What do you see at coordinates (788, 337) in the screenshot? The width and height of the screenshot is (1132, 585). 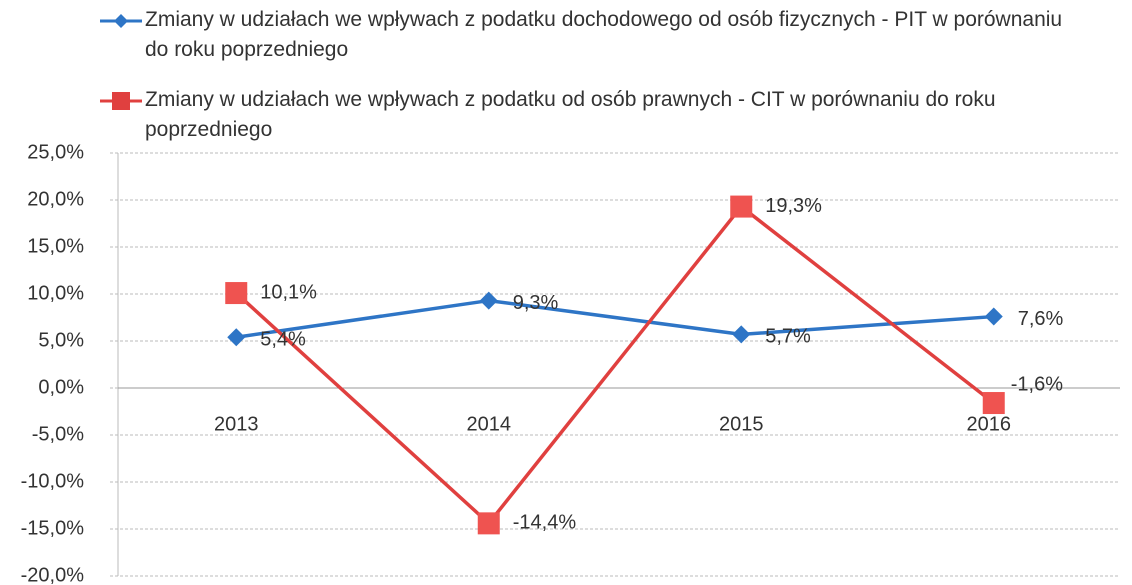 I see `data-label: 5,7%` at bounding box center [788, 337].